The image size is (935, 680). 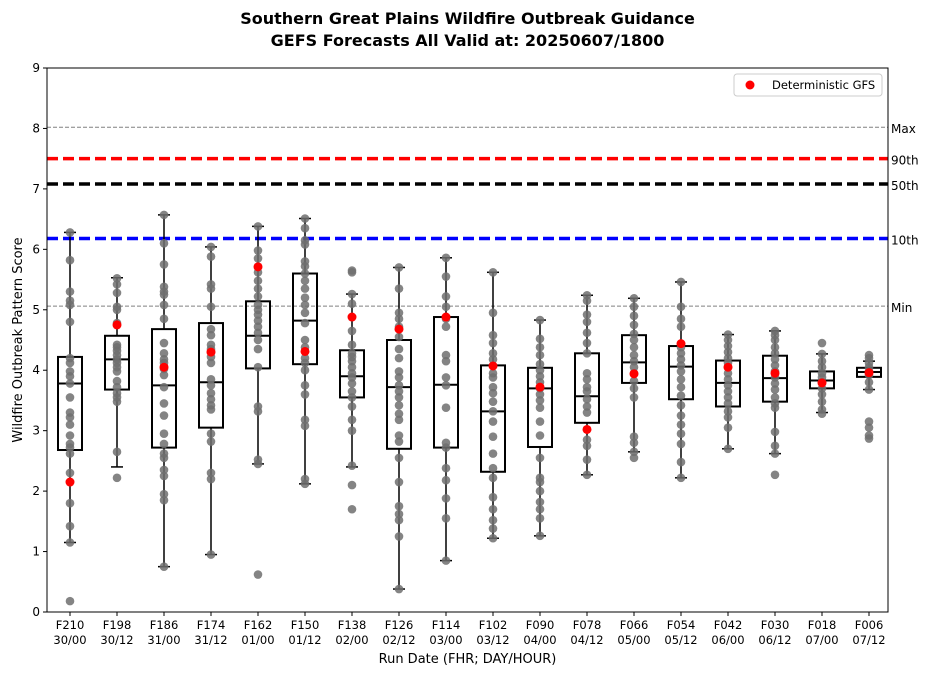 What do you see at coordinates (36, 612) in the screenshot?
I see `y-tick-label: 0` at bounding box center [36, 612].